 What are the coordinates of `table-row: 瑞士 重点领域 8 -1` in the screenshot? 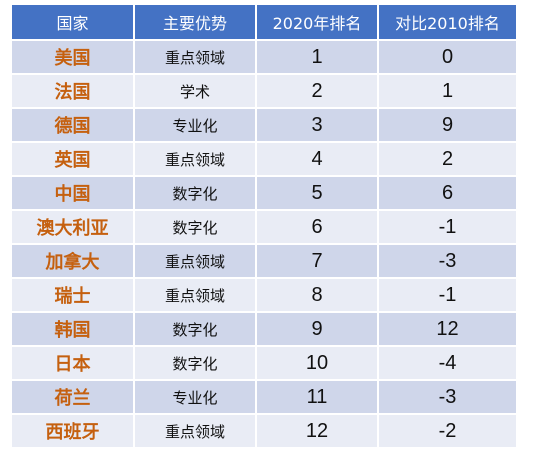 It's located at (264, 295).